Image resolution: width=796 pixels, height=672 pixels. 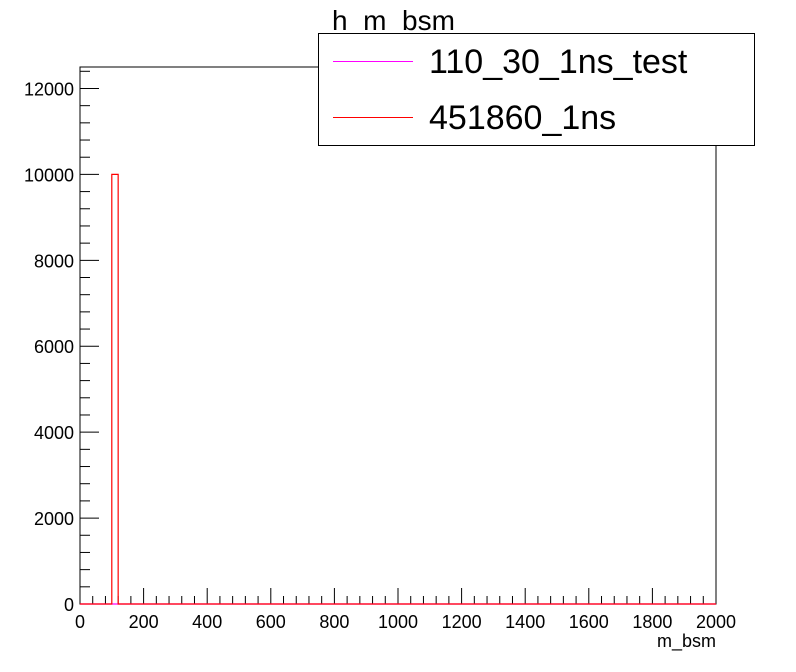 What do you see at coordinates (54, 347) in the screenshot?
I see `y-tick-label: 6000` at bounding box center [54, 347].